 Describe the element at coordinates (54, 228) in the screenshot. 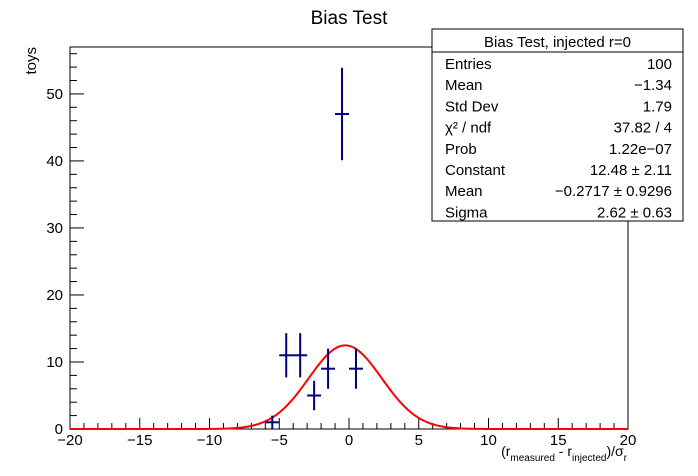

I see `y-tick-label: 30` at that location.